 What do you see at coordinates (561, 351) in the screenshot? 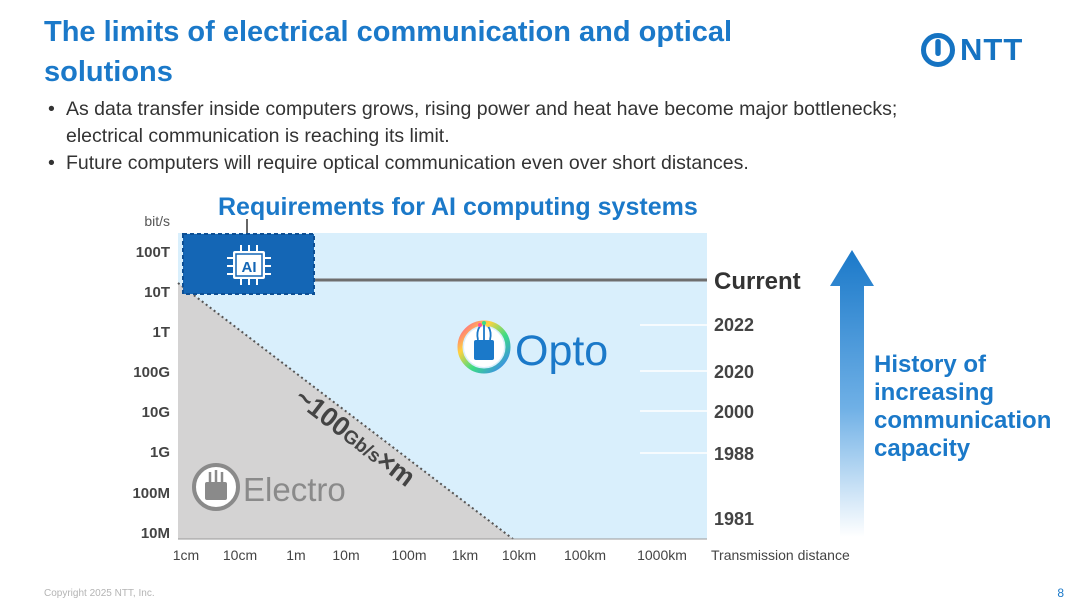
I see `opto-label: Opto` at bounding box center [561, 351].